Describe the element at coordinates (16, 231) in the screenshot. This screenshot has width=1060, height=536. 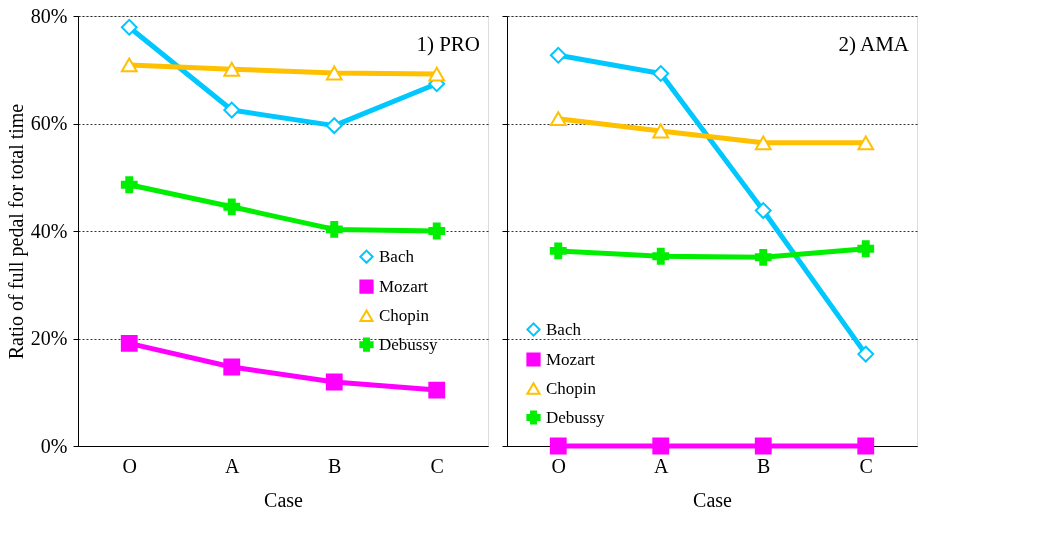
I see `y-axis-title: Ratio of full pedal for total time` at that location.